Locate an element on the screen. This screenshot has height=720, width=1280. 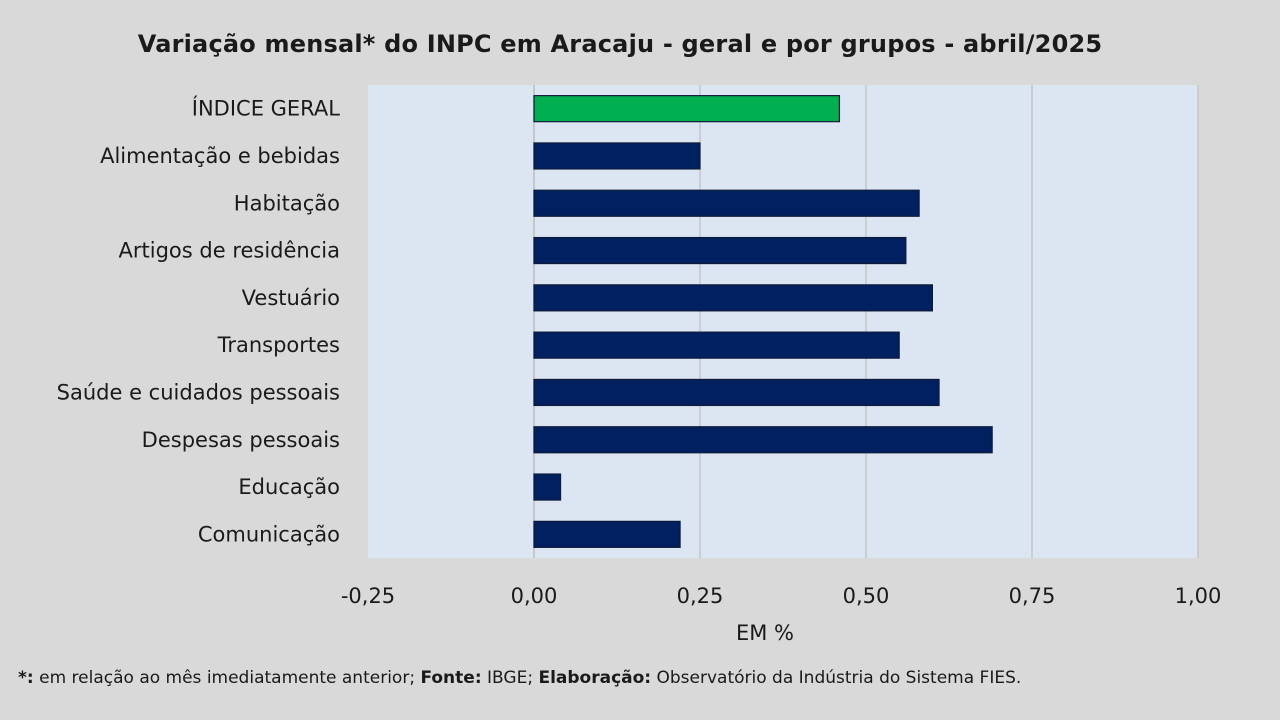
category-label: Comunicação is located at coordinates (269, 534).